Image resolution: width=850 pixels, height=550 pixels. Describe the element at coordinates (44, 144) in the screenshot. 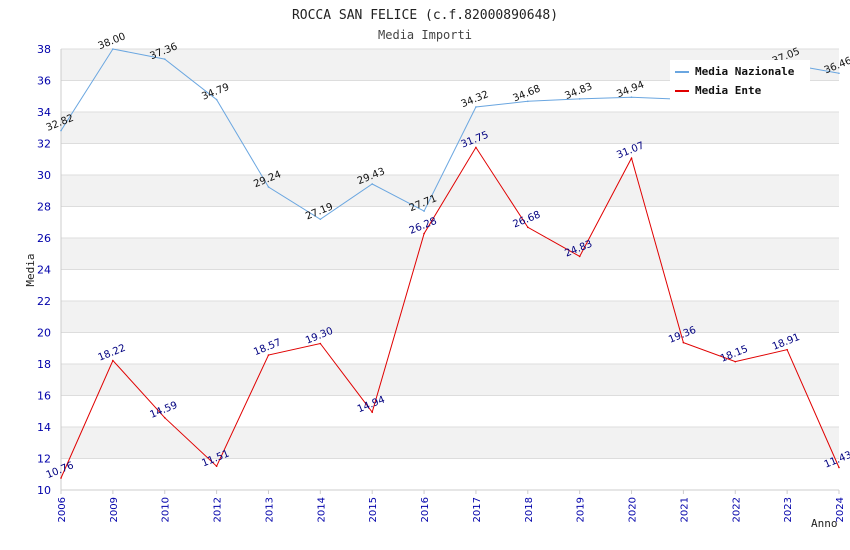

I see `y-tick-label: 32` at that location.